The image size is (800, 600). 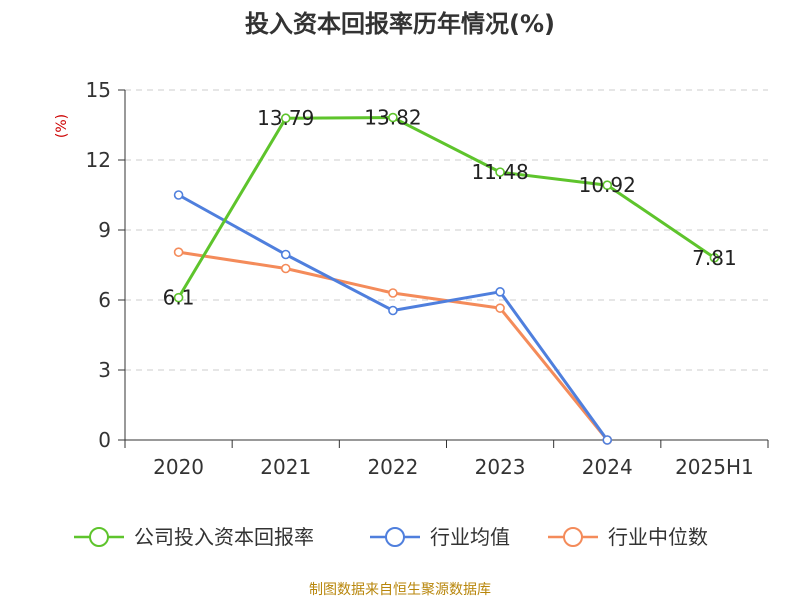 What do you see at coordinates (62, 126) in the screenshot?
I see `y-axis-unit: (%)` at bounding box center [62, 126].